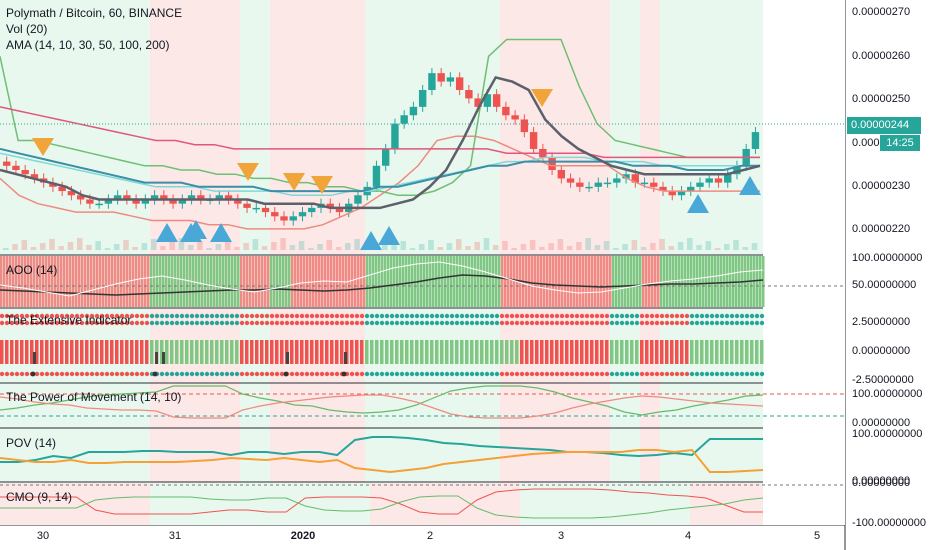 Image resolution: width=932 pixels, height=550 pixels. Describe the element at coordinates (69, 320) in the screenshot. I see `extensive-panel-label: The Extensive Indicator` at that location.